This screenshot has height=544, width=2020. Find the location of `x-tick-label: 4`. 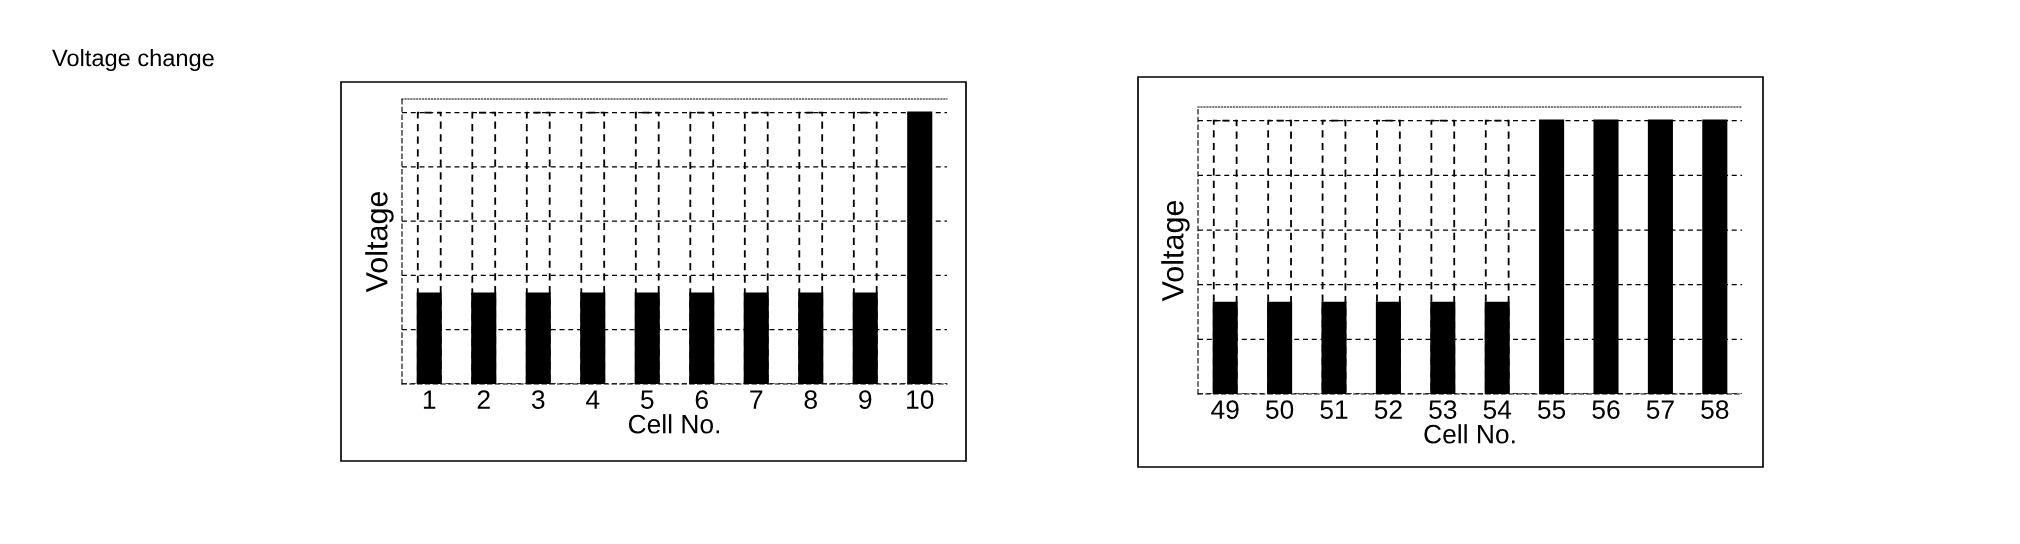

x-tick-label: 4 is located at coordinates (593, 399).